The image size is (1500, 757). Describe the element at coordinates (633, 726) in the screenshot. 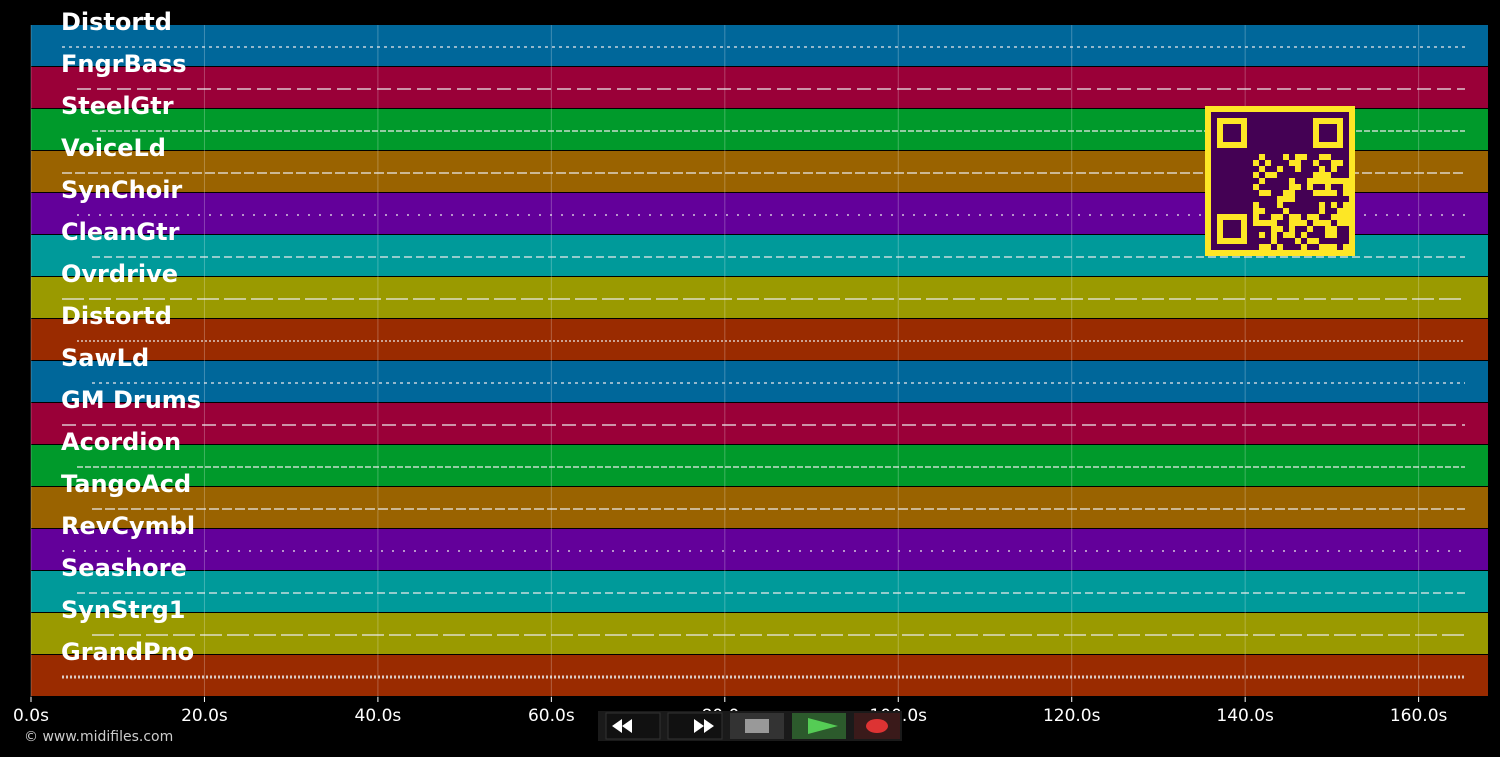

I see `rewind-button` at that location.